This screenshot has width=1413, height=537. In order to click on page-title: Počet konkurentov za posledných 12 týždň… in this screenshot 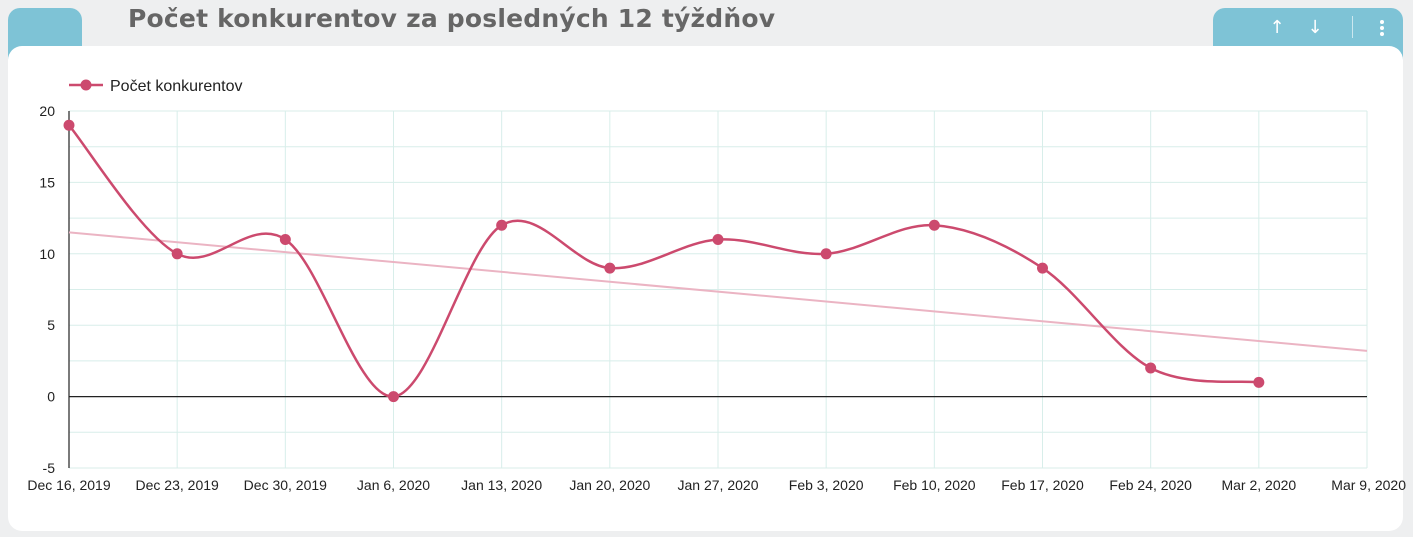, I will do `click(452, 18)`.